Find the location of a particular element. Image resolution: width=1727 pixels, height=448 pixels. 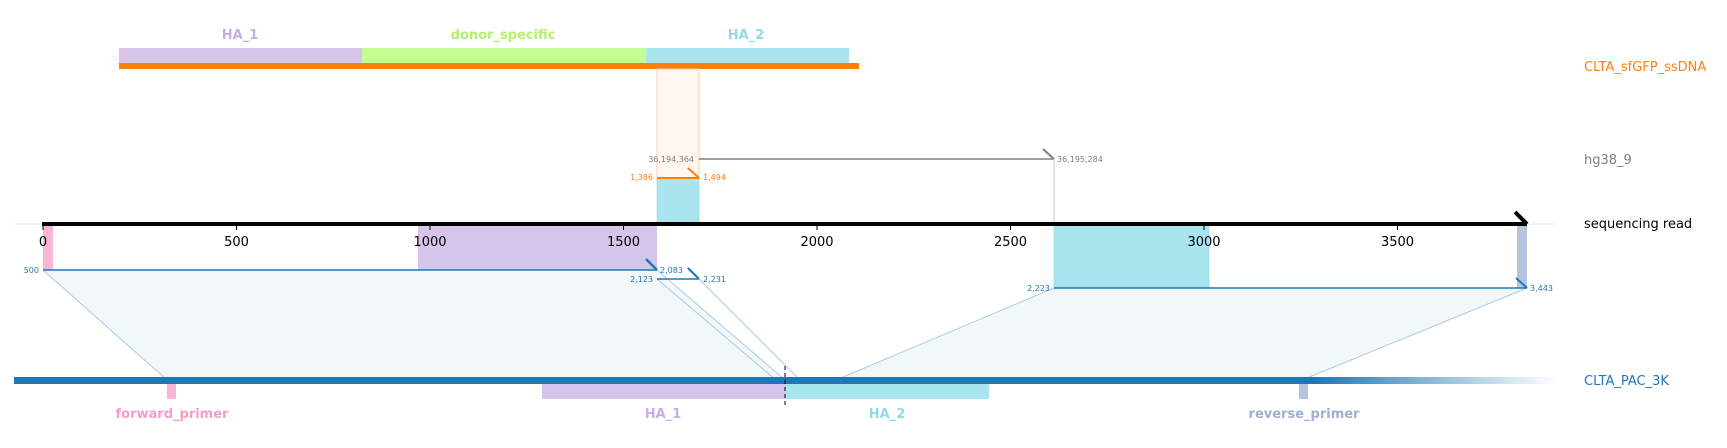

donor-end-coord: 1,494 is located at coordinates (714, 177).